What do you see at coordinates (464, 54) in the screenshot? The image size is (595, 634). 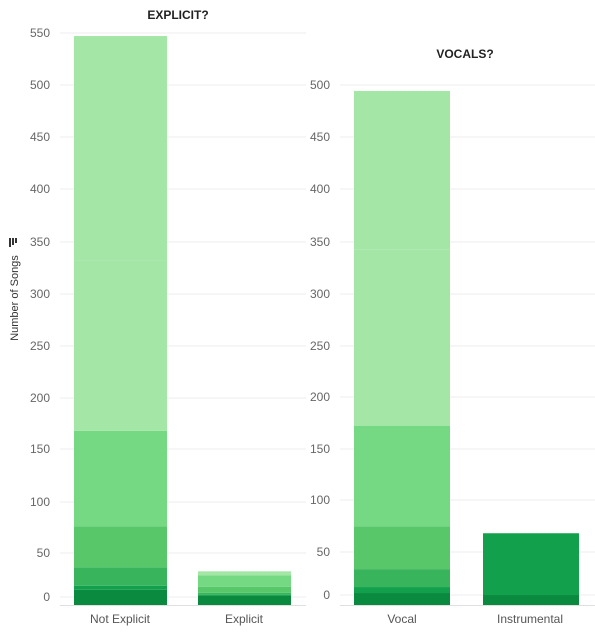 I see `panel-title: VOCALS?` at bounding box center [464, 54].